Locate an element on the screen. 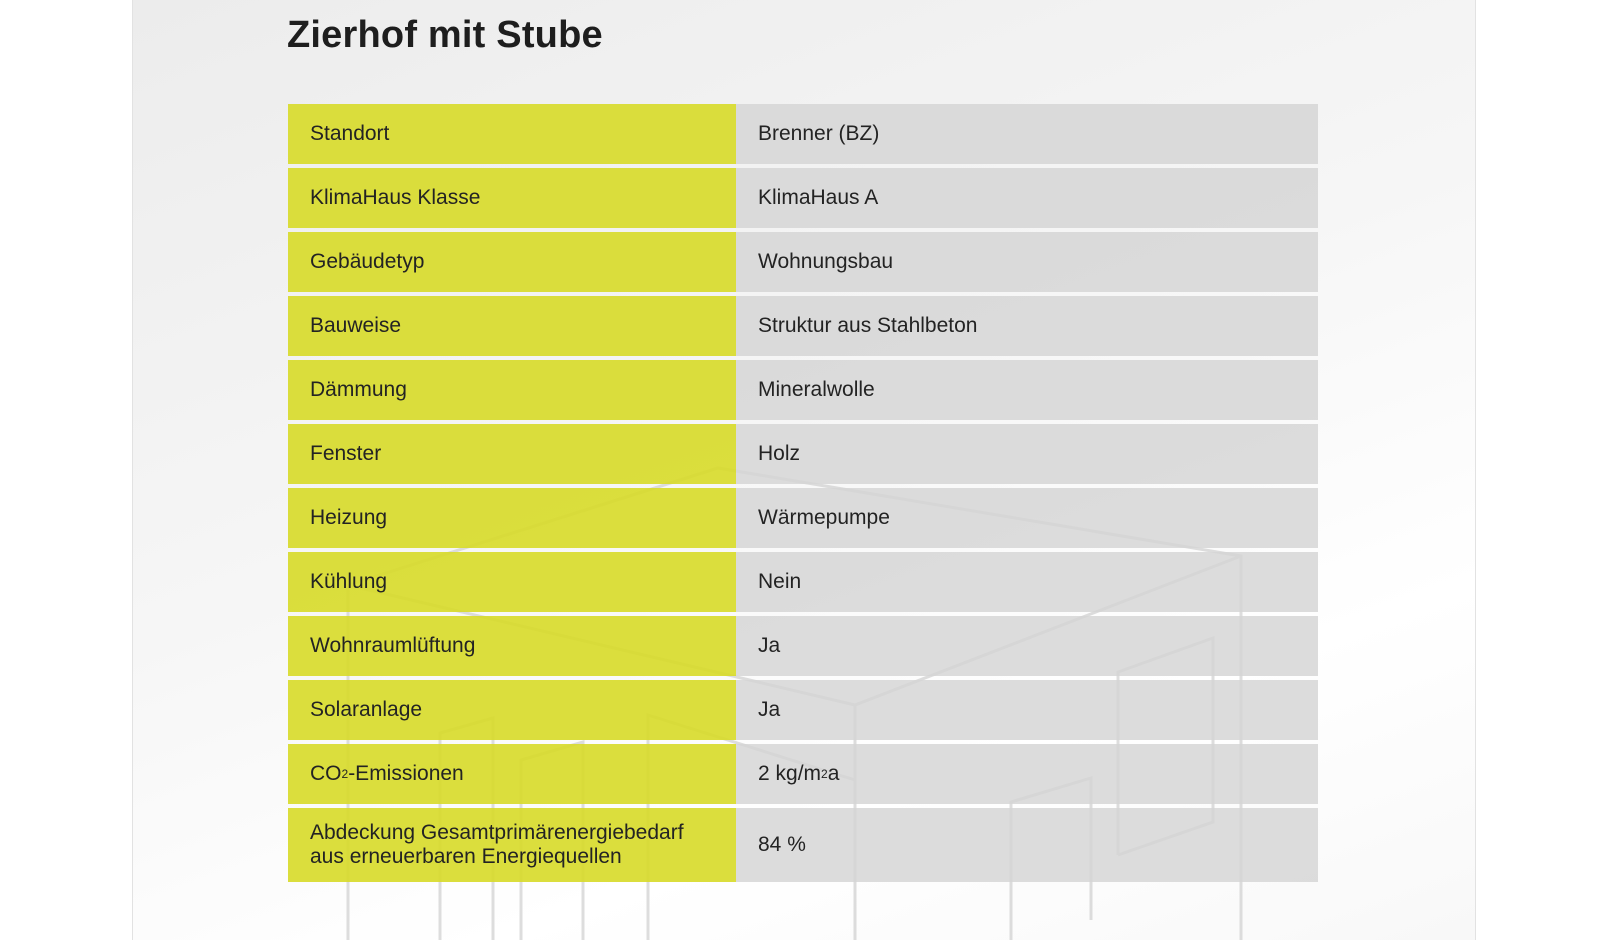 Image resolution: width=1600 pixels, height=940 pixels. table-row: KlimaHaus Klasse KlimaHaus A is located at coordinates (803, 198).